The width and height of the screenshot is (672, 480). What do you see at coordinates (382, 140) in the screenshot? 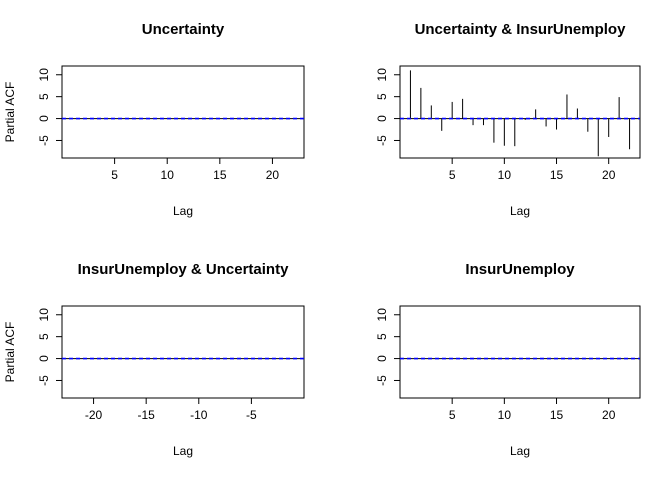
I see `panel2-y-tick-label: -5` at bounding box center [382, 140].